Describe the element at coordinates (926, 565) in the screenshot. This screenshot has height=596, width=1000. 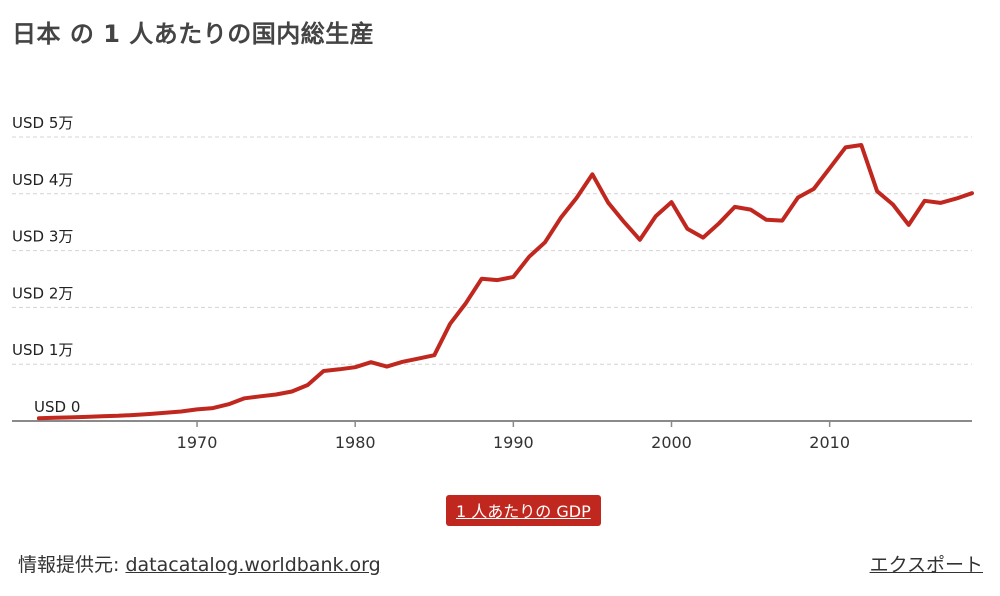
I see `export-link: エクスポート` at that location.